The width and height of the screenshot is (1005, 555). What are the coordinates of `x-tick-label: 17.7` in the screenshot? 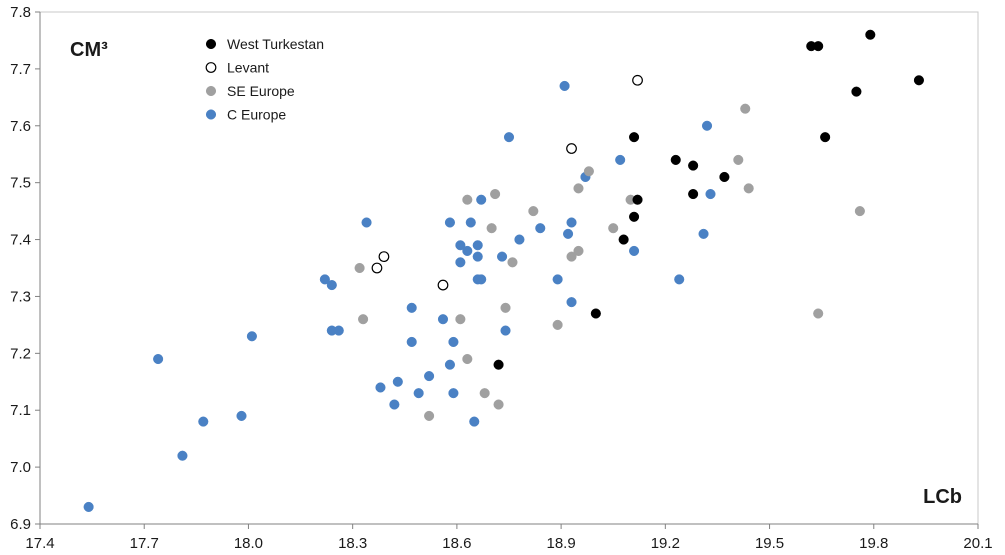 It's located at (144, 543).